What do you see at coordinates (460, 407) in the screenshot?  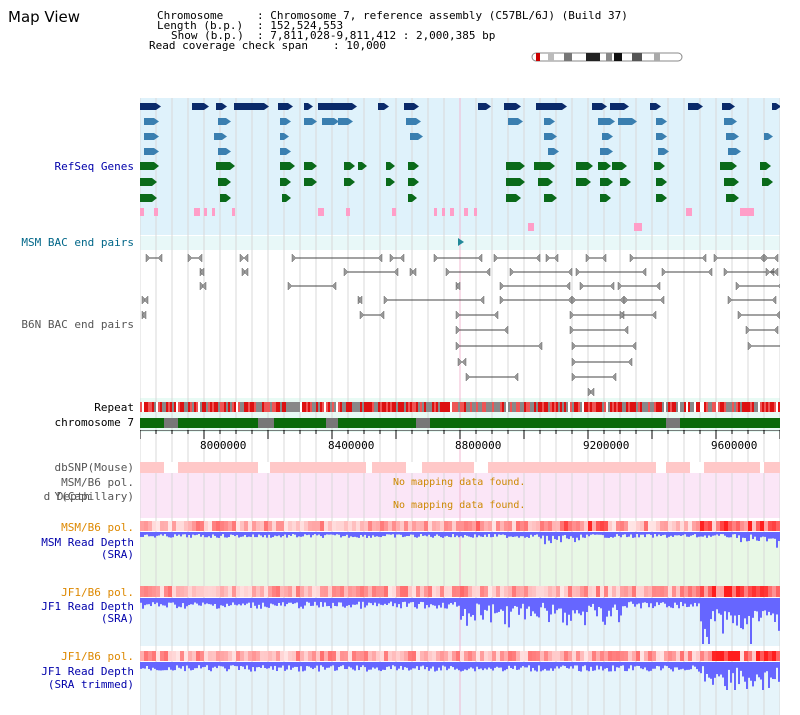 I see `repeat-track` at bounding box center [460, 407].